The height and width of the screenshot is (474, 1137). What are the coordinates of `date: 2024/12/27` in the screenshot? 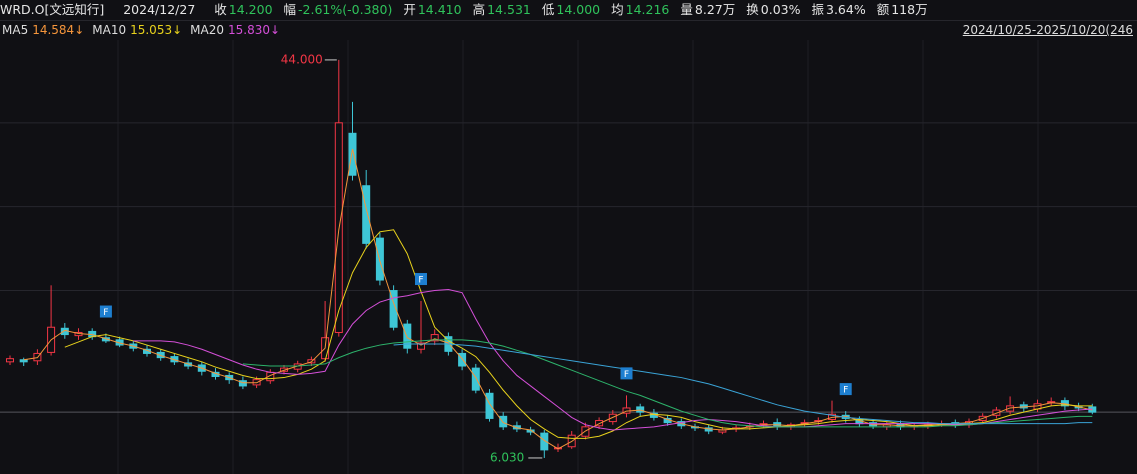 It's located at (159, 9).